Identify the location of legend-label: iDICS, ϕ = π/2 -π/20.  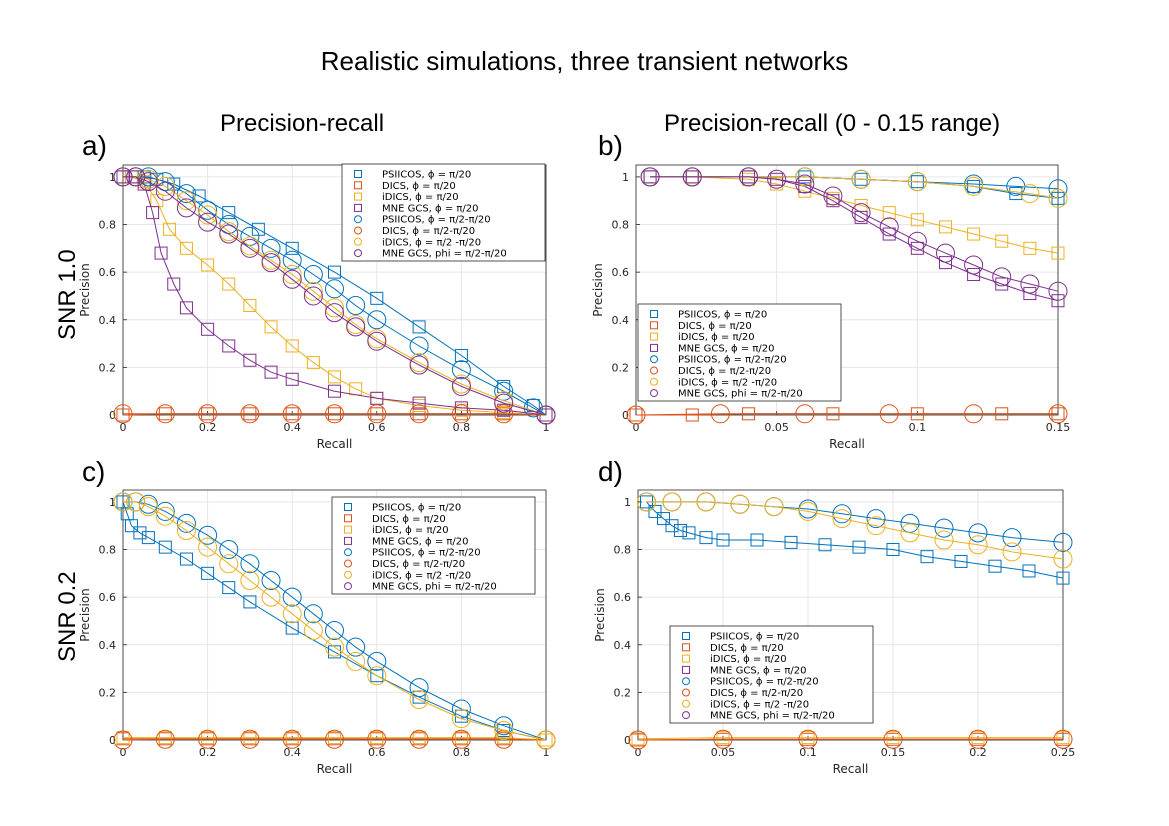
(727, 382).